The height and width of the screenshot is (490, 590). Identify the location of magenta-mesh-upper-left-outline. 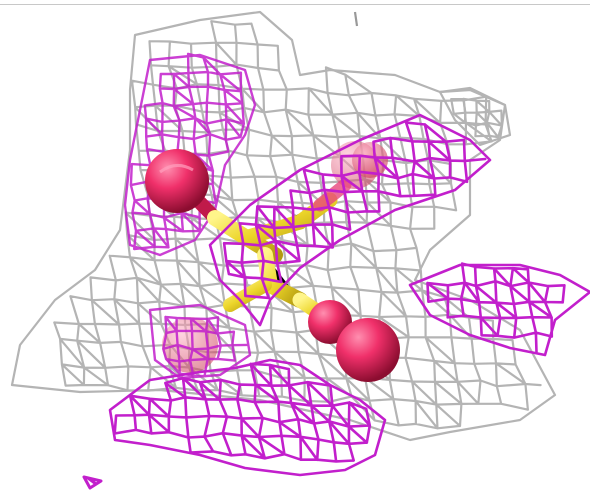
(190, 155).